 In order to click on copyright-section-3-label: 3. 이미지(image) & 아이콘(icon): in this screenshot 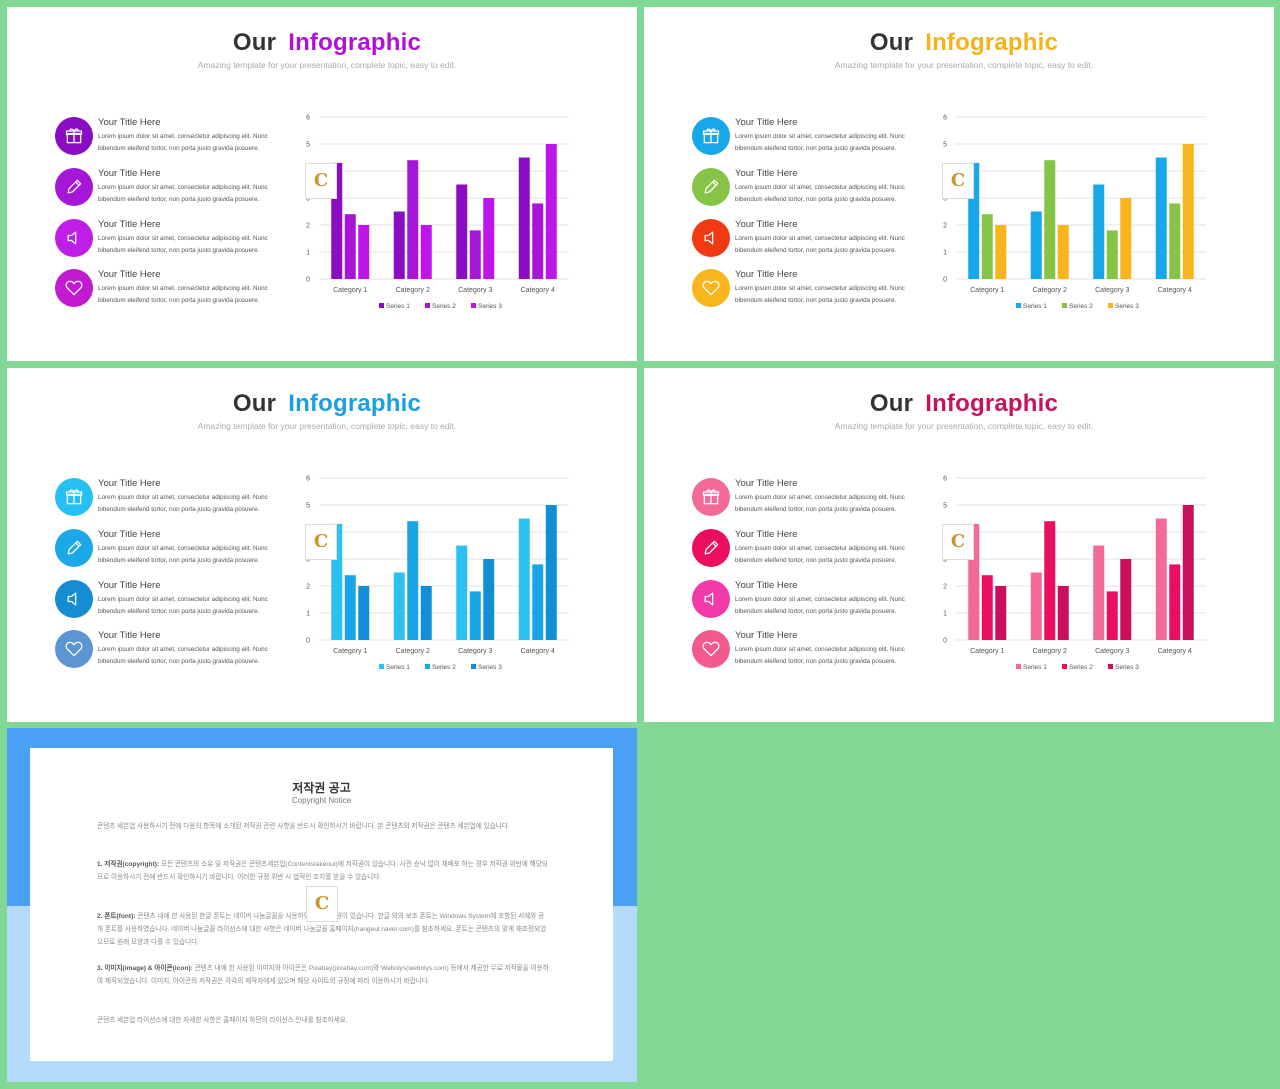, I will do `click(145, 968)`.